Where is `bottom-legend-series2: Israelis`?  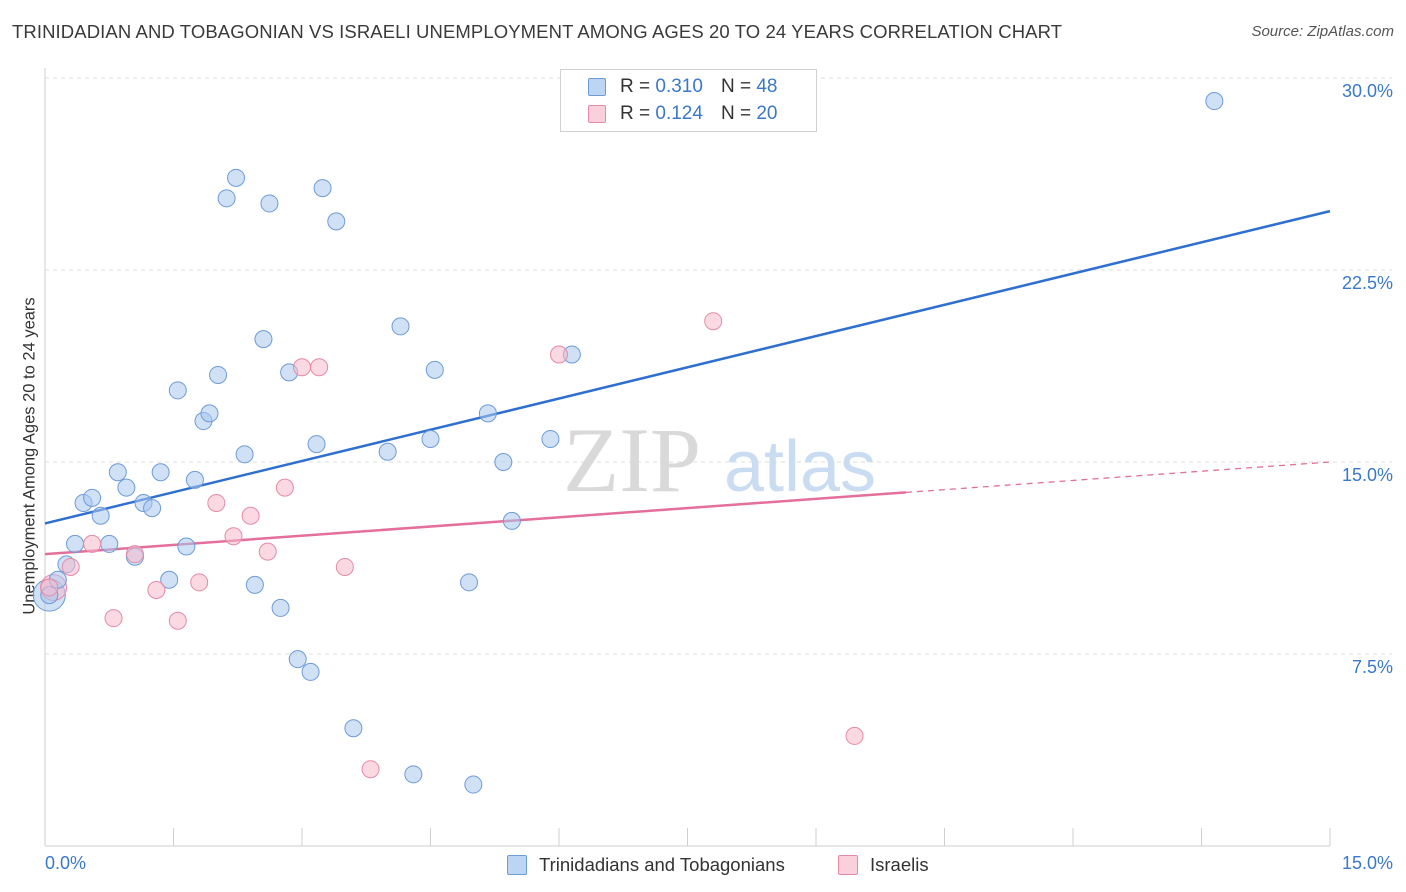
bottom-legend-series2: Israelis is located at coordinates (883, 865).